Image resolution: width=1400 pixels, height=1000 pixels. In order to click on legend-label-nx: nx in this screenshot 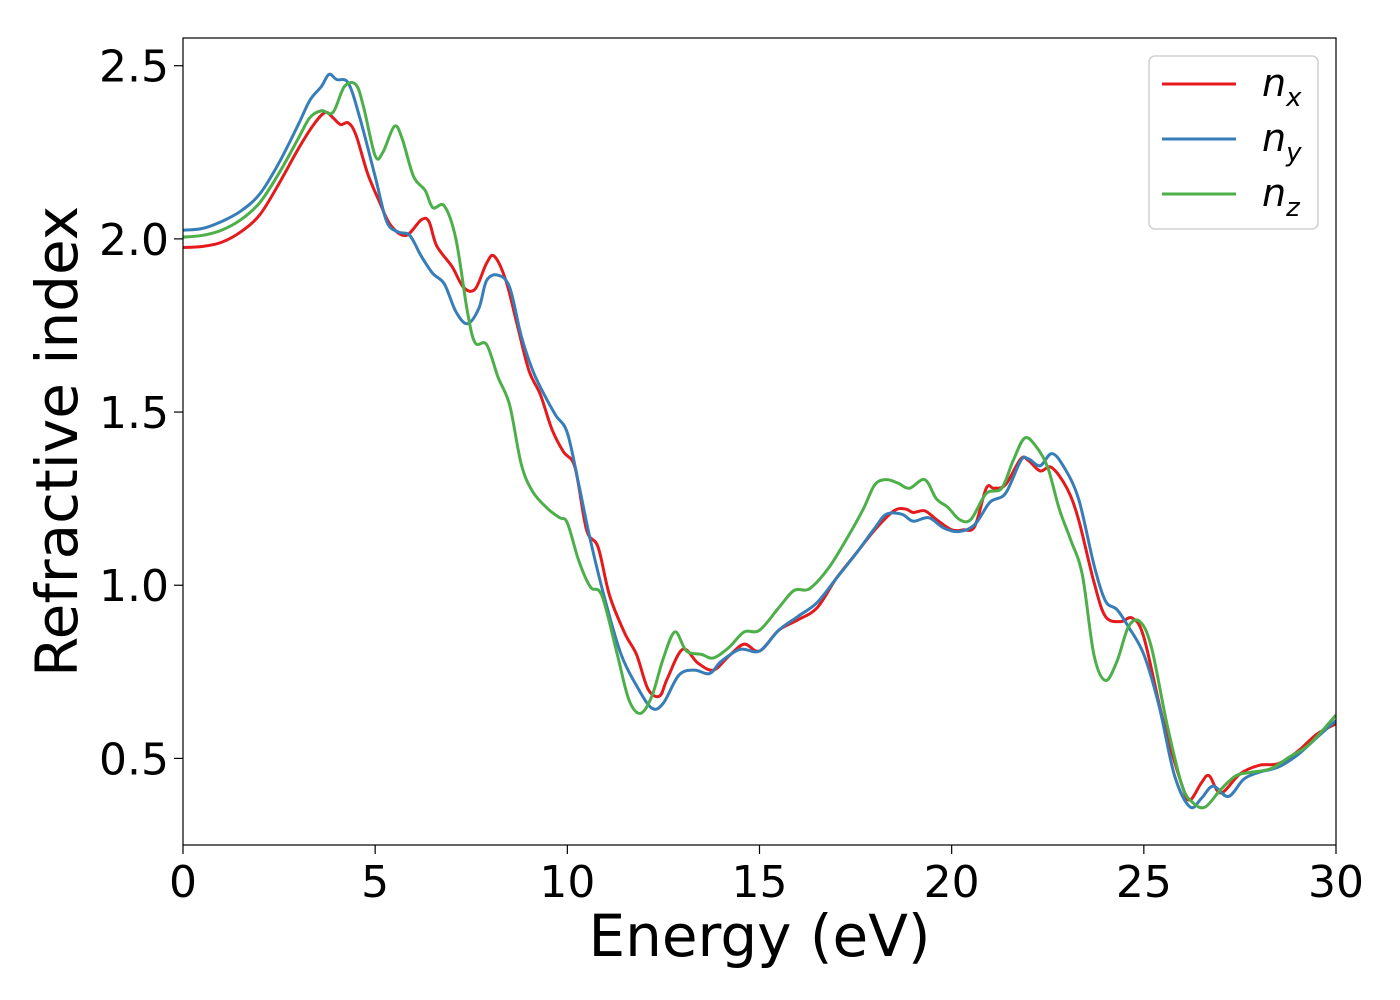, I will do `click(1282, 87)`.